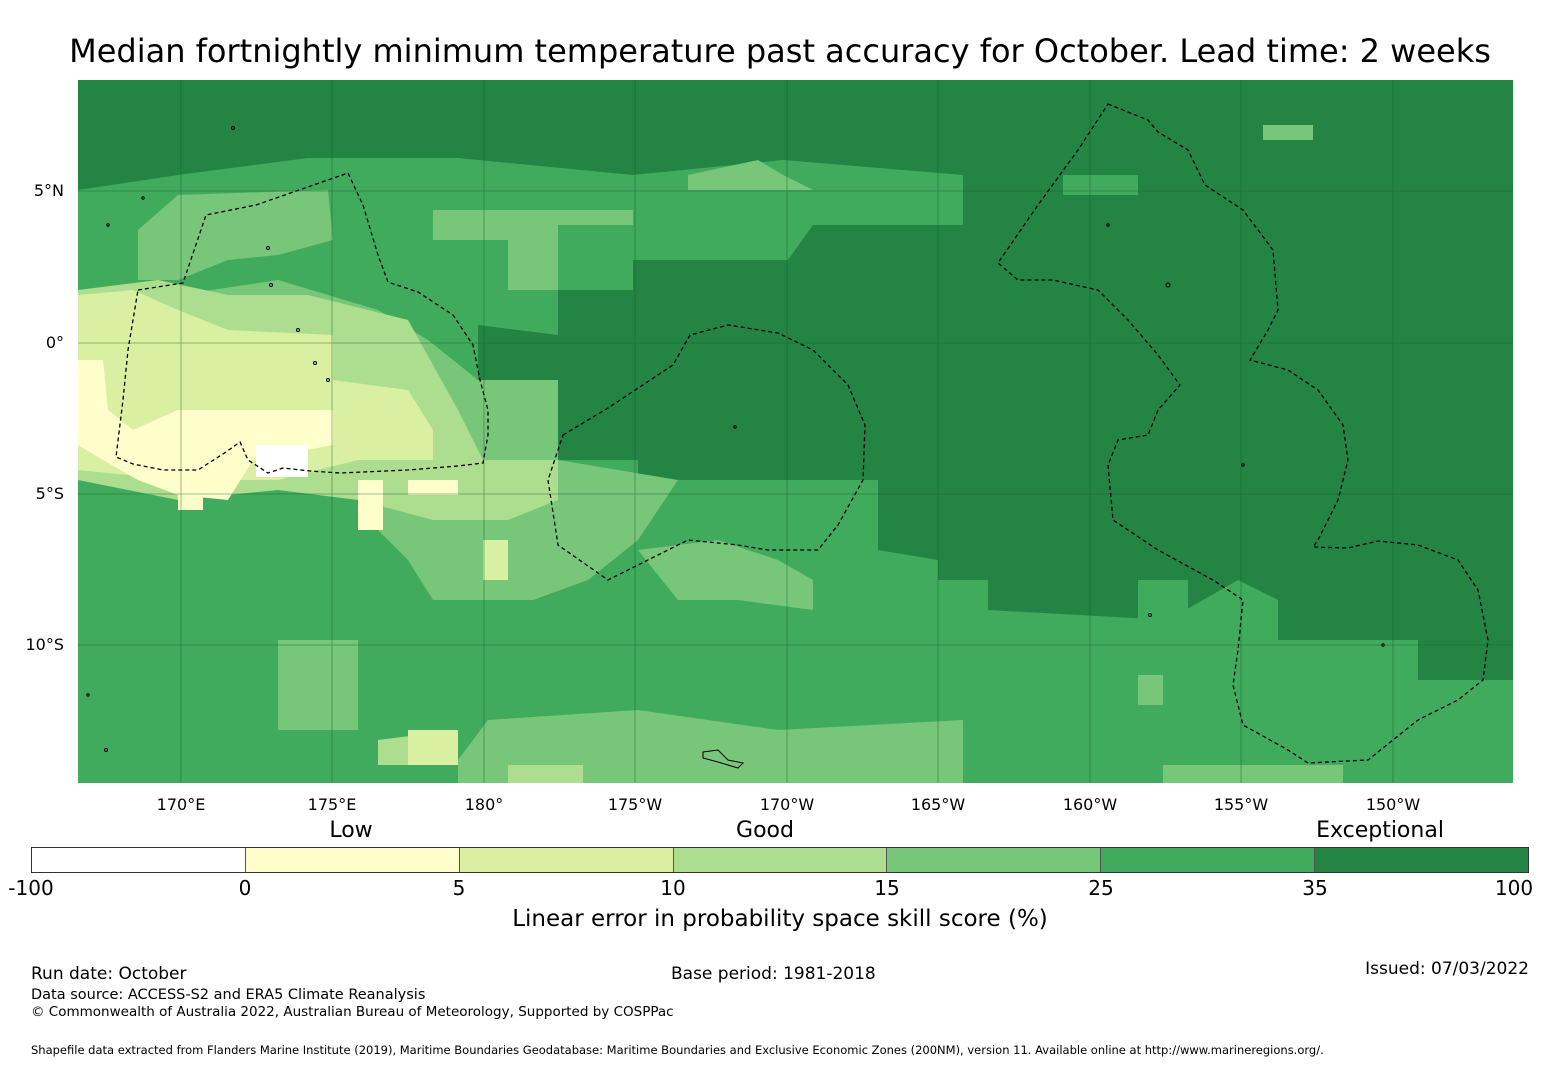 The width and height of the screenshot is (1560, 1065). I want to click on colorbar, so click(780, 860).